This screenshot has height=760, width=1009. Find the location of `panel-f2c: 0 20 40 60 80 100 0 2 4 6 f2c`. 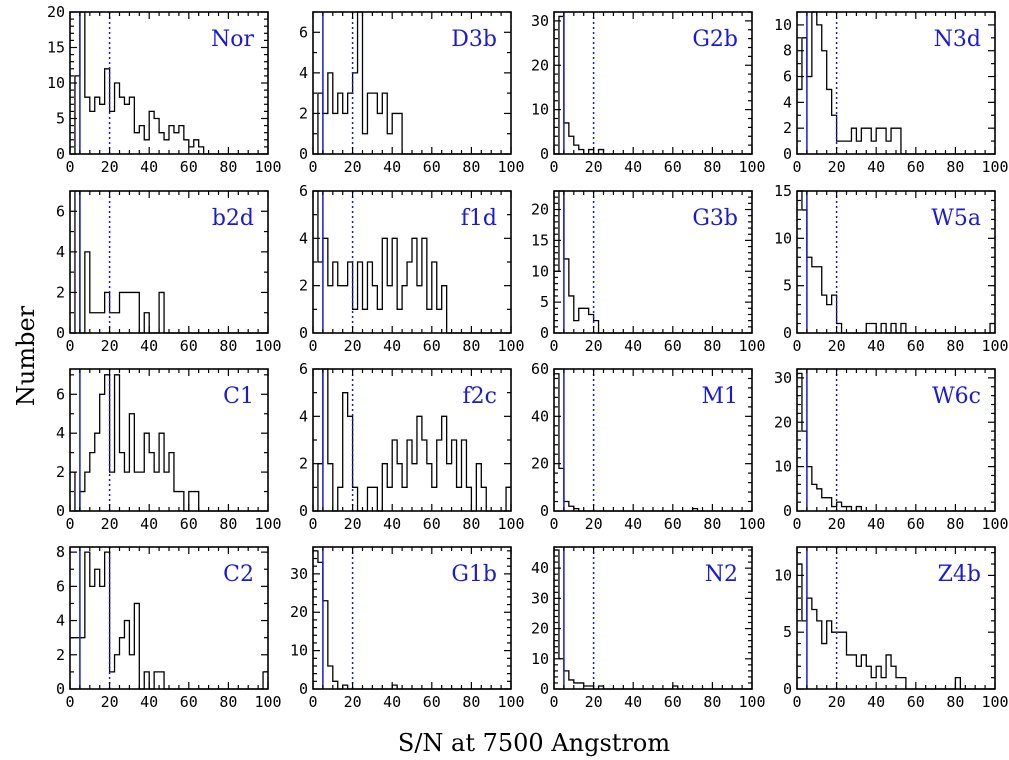

panel-f2c: 0 20 40 60 80 100 0 2 4 6 f2c is located at coordinates (412, 446).